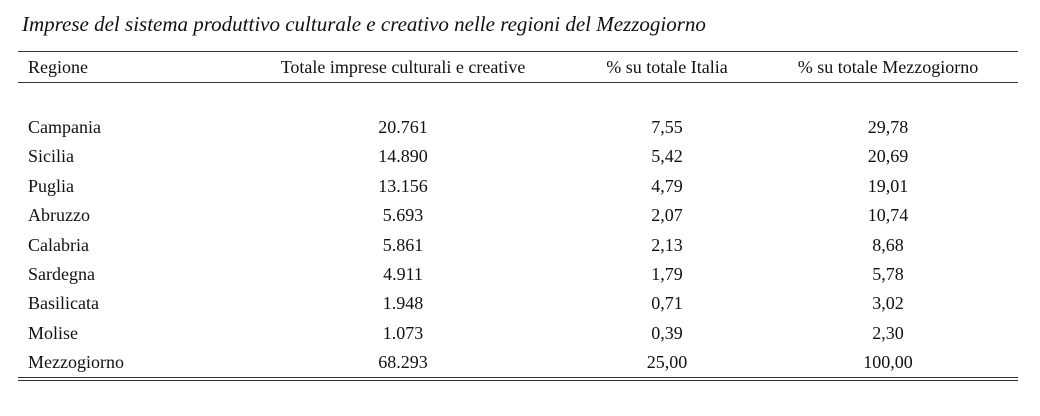 The height and width of the screenshot is (416, 1040). I want to click on table-cell: 5,42, so click(667, 156).